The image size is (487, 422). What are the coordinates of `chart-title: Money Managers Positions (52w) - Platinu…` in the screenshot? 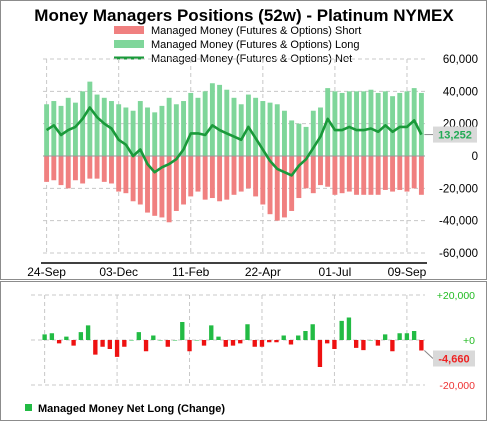 It's located at (244, 15).